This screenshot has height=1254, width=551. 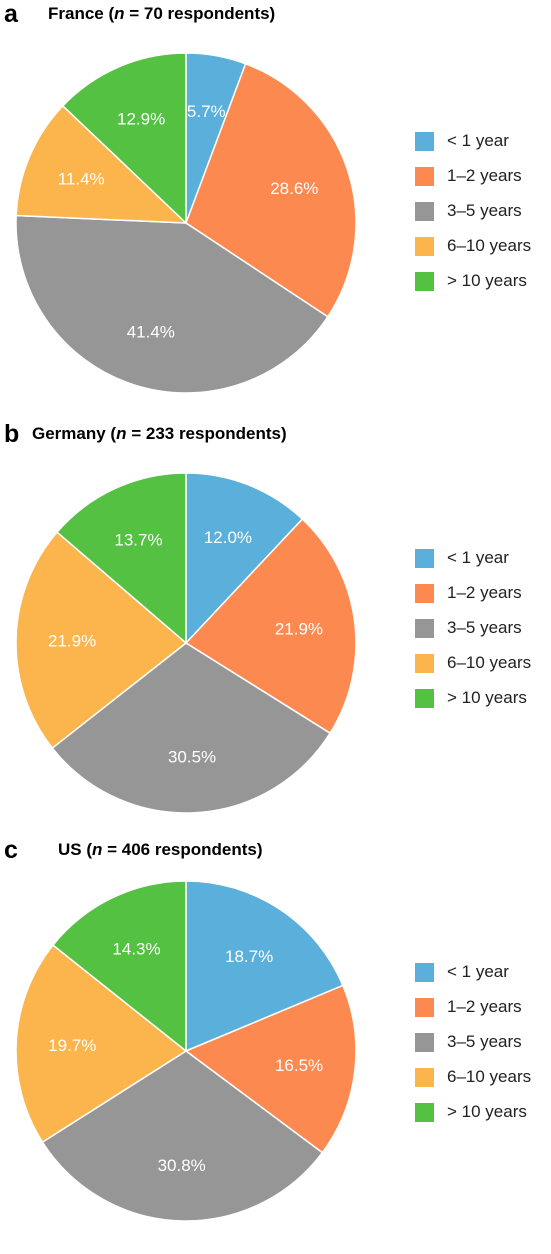 What do you see at coordinates (192, 757) in the screenshot?
I see `data-label: 30.5%` at bounding box center [192, 757].